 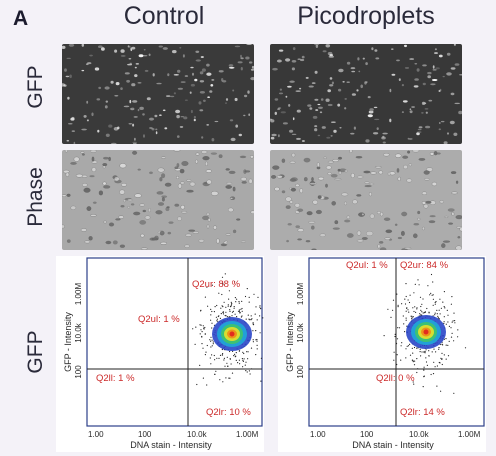 I want to click on gfp-micrograph-picodroplets, so click(x=366, y=94).